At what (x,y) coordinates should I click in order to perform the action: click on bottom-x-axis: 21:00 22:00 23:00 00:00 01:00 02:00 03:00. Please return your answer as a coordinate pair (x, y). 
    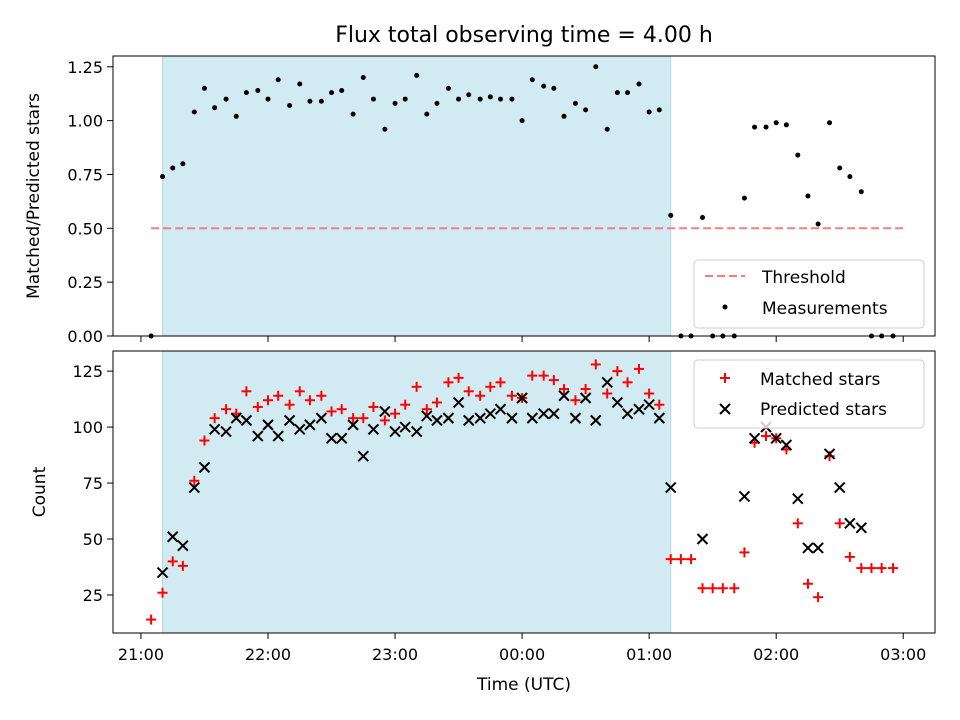
    Looking at the image, I should click on (522, 648).